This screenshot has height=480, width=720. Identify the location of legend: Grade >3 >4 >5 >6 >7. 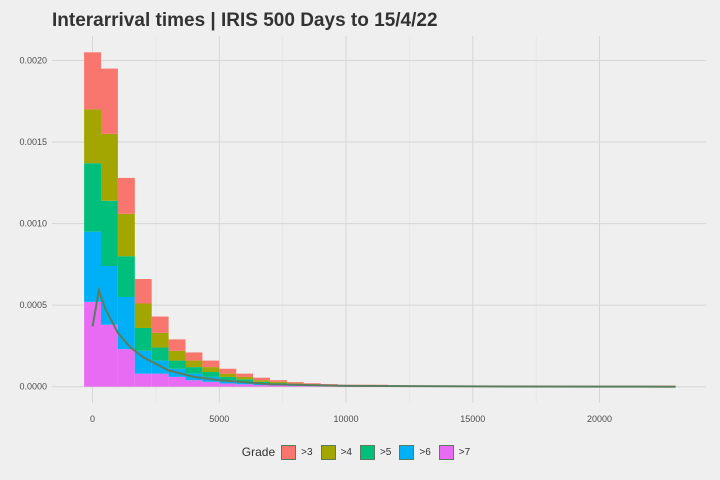
(360, 452).